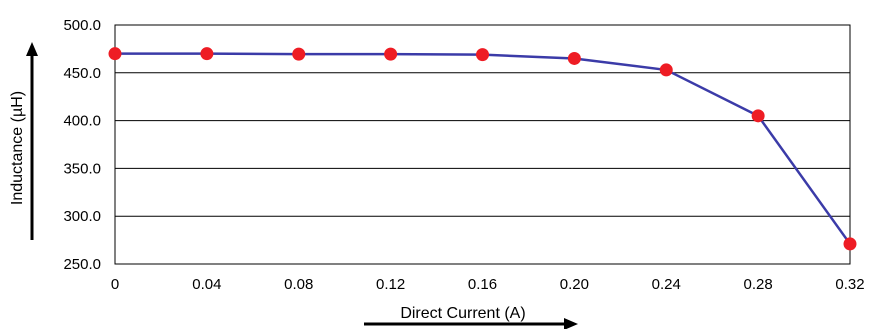  I want to click on y-tick-labels: 250.0 300.0 350.0 400.0 450.0 500.0, so click(82, 145).